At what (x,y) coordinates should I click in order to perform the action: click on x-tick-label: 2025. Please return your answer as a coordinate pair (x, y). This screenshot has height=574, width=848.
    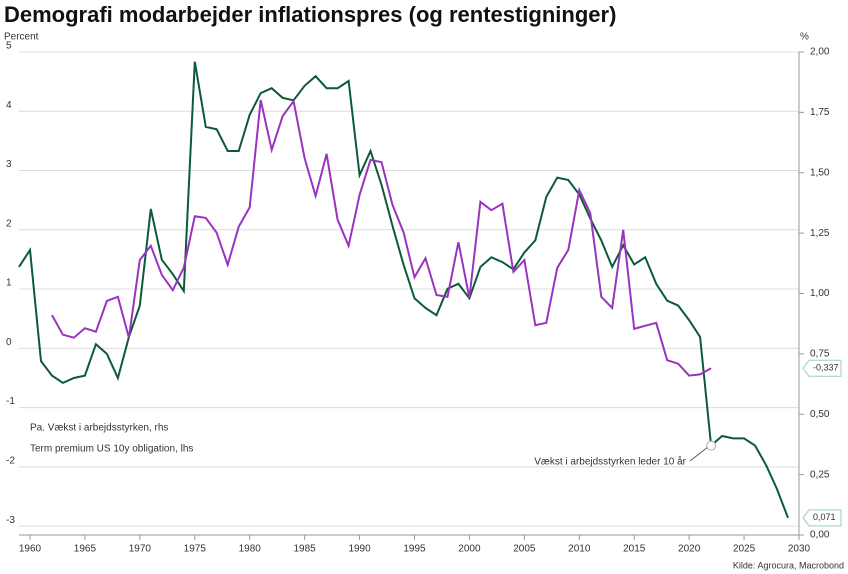
    Looking at the image, I should click on (744, 549).